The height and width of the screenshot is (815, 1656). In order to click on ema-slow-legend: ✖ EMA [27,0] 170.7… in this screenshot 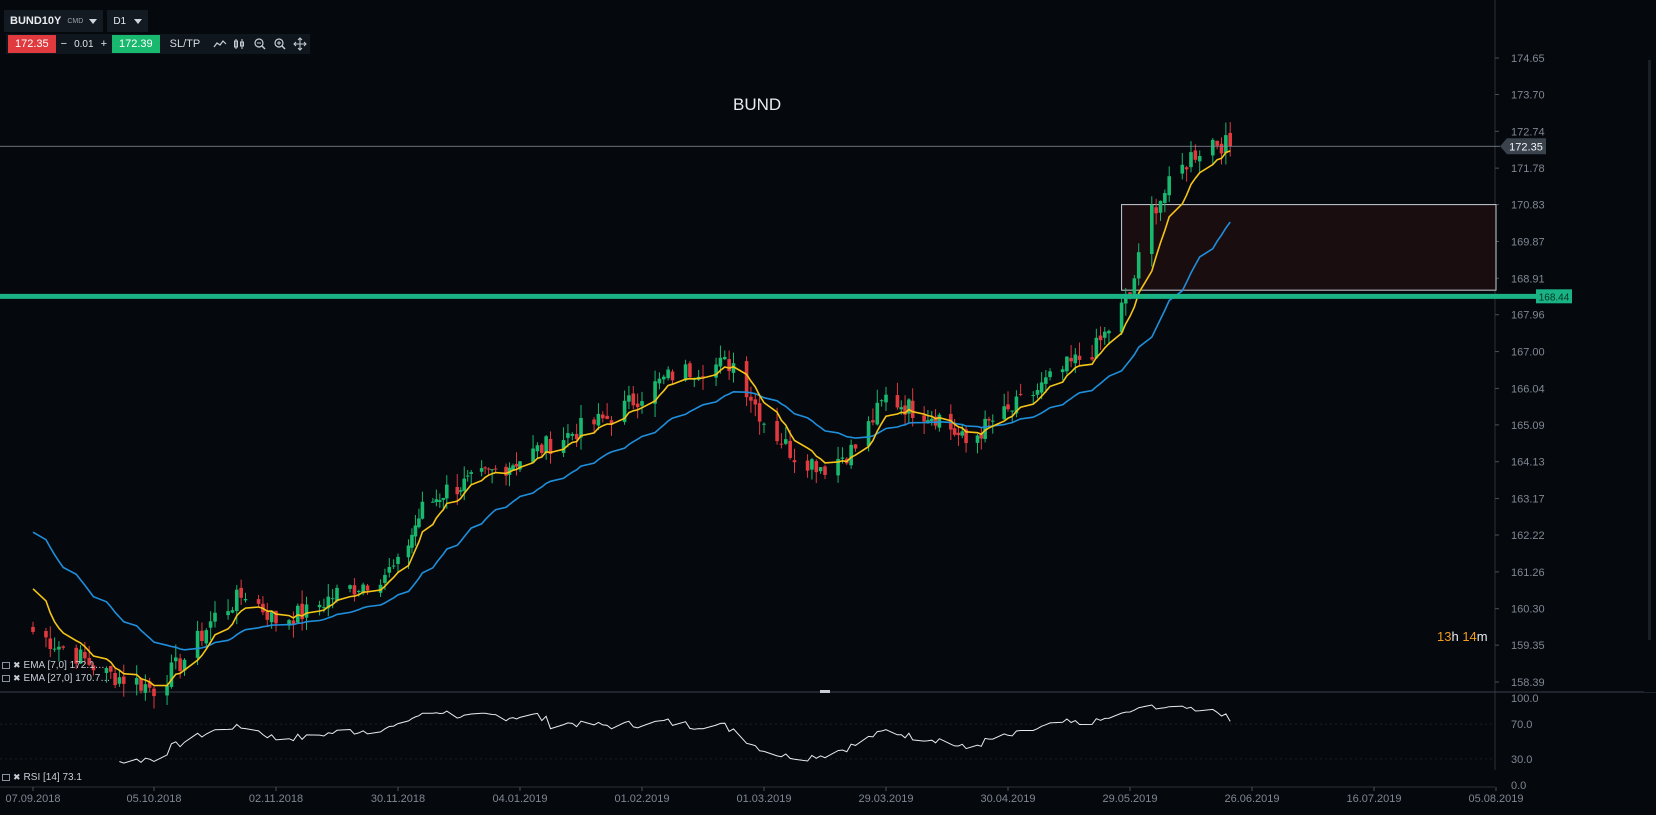, I will do `click(56, 678)`.